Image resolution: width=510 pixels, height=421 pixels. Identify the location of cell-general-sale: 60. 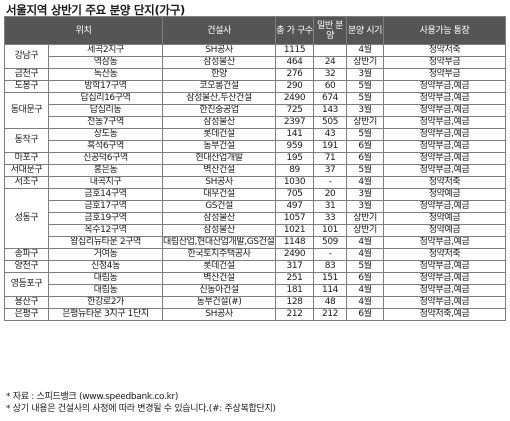
(330, 86).